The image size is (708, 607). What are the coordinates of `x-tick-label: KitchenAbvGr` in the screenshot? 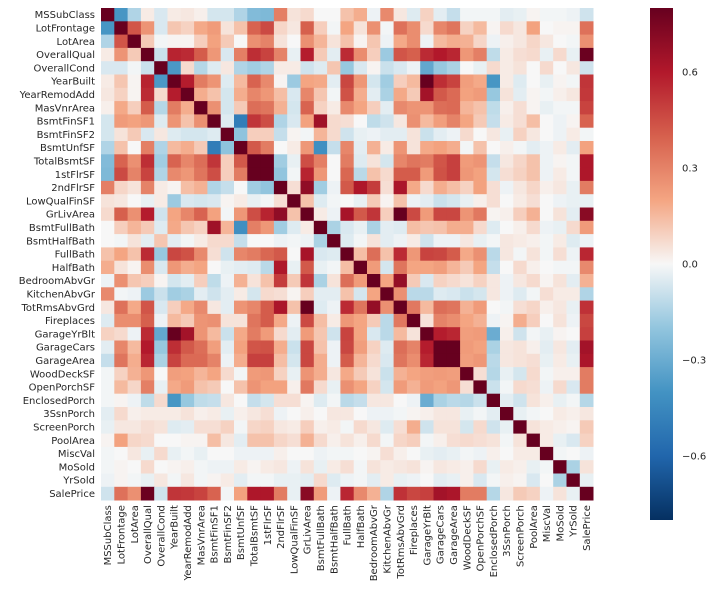 It's located at (387, 538).